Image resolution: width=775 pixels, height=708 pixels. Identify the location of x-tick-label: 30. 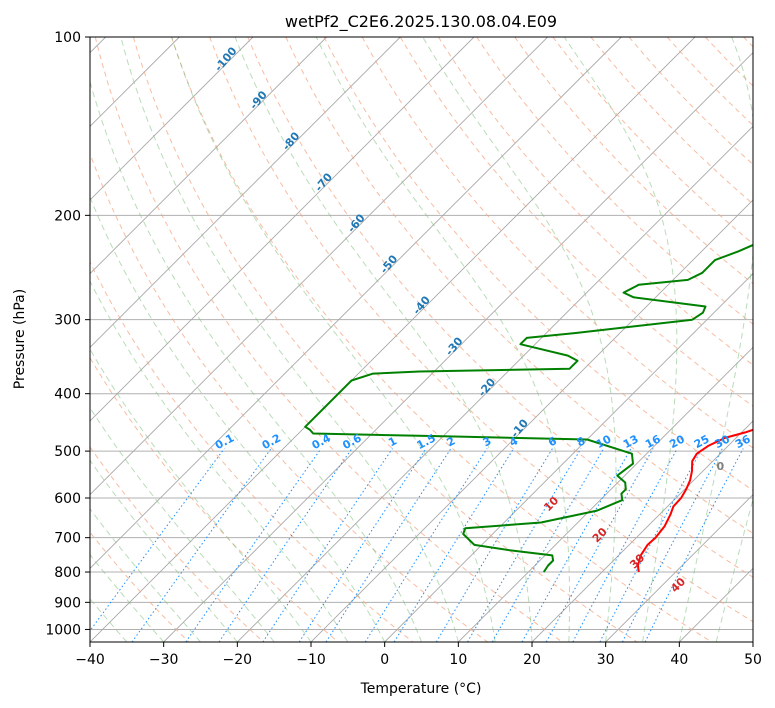
(606, 660).